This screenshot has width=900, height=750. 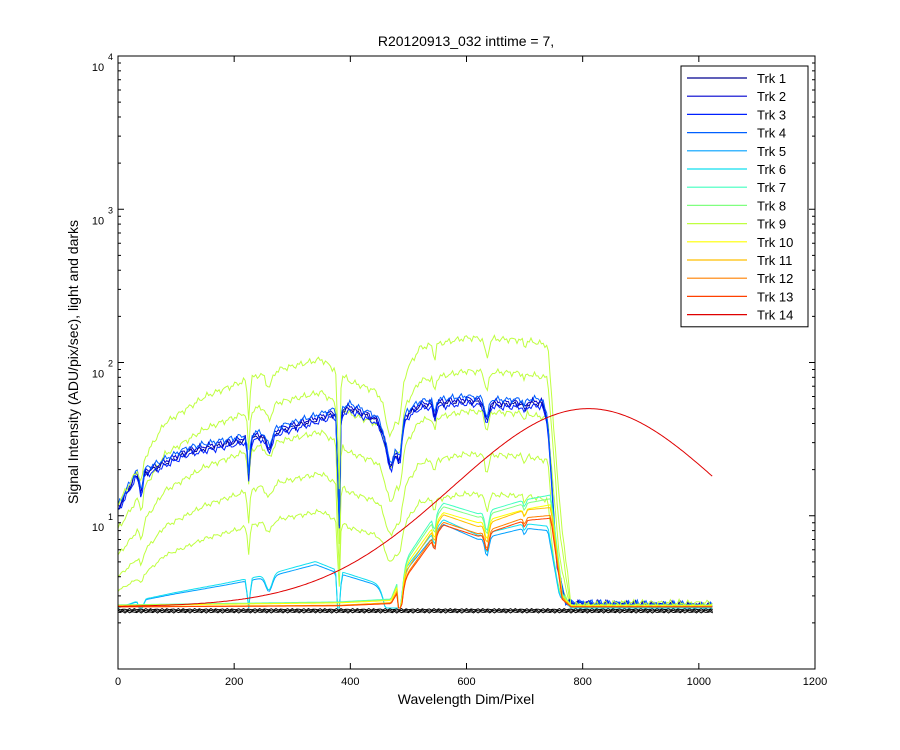 I want to click on legend-entry-label: Trk 1, so click(x=771, y=78).